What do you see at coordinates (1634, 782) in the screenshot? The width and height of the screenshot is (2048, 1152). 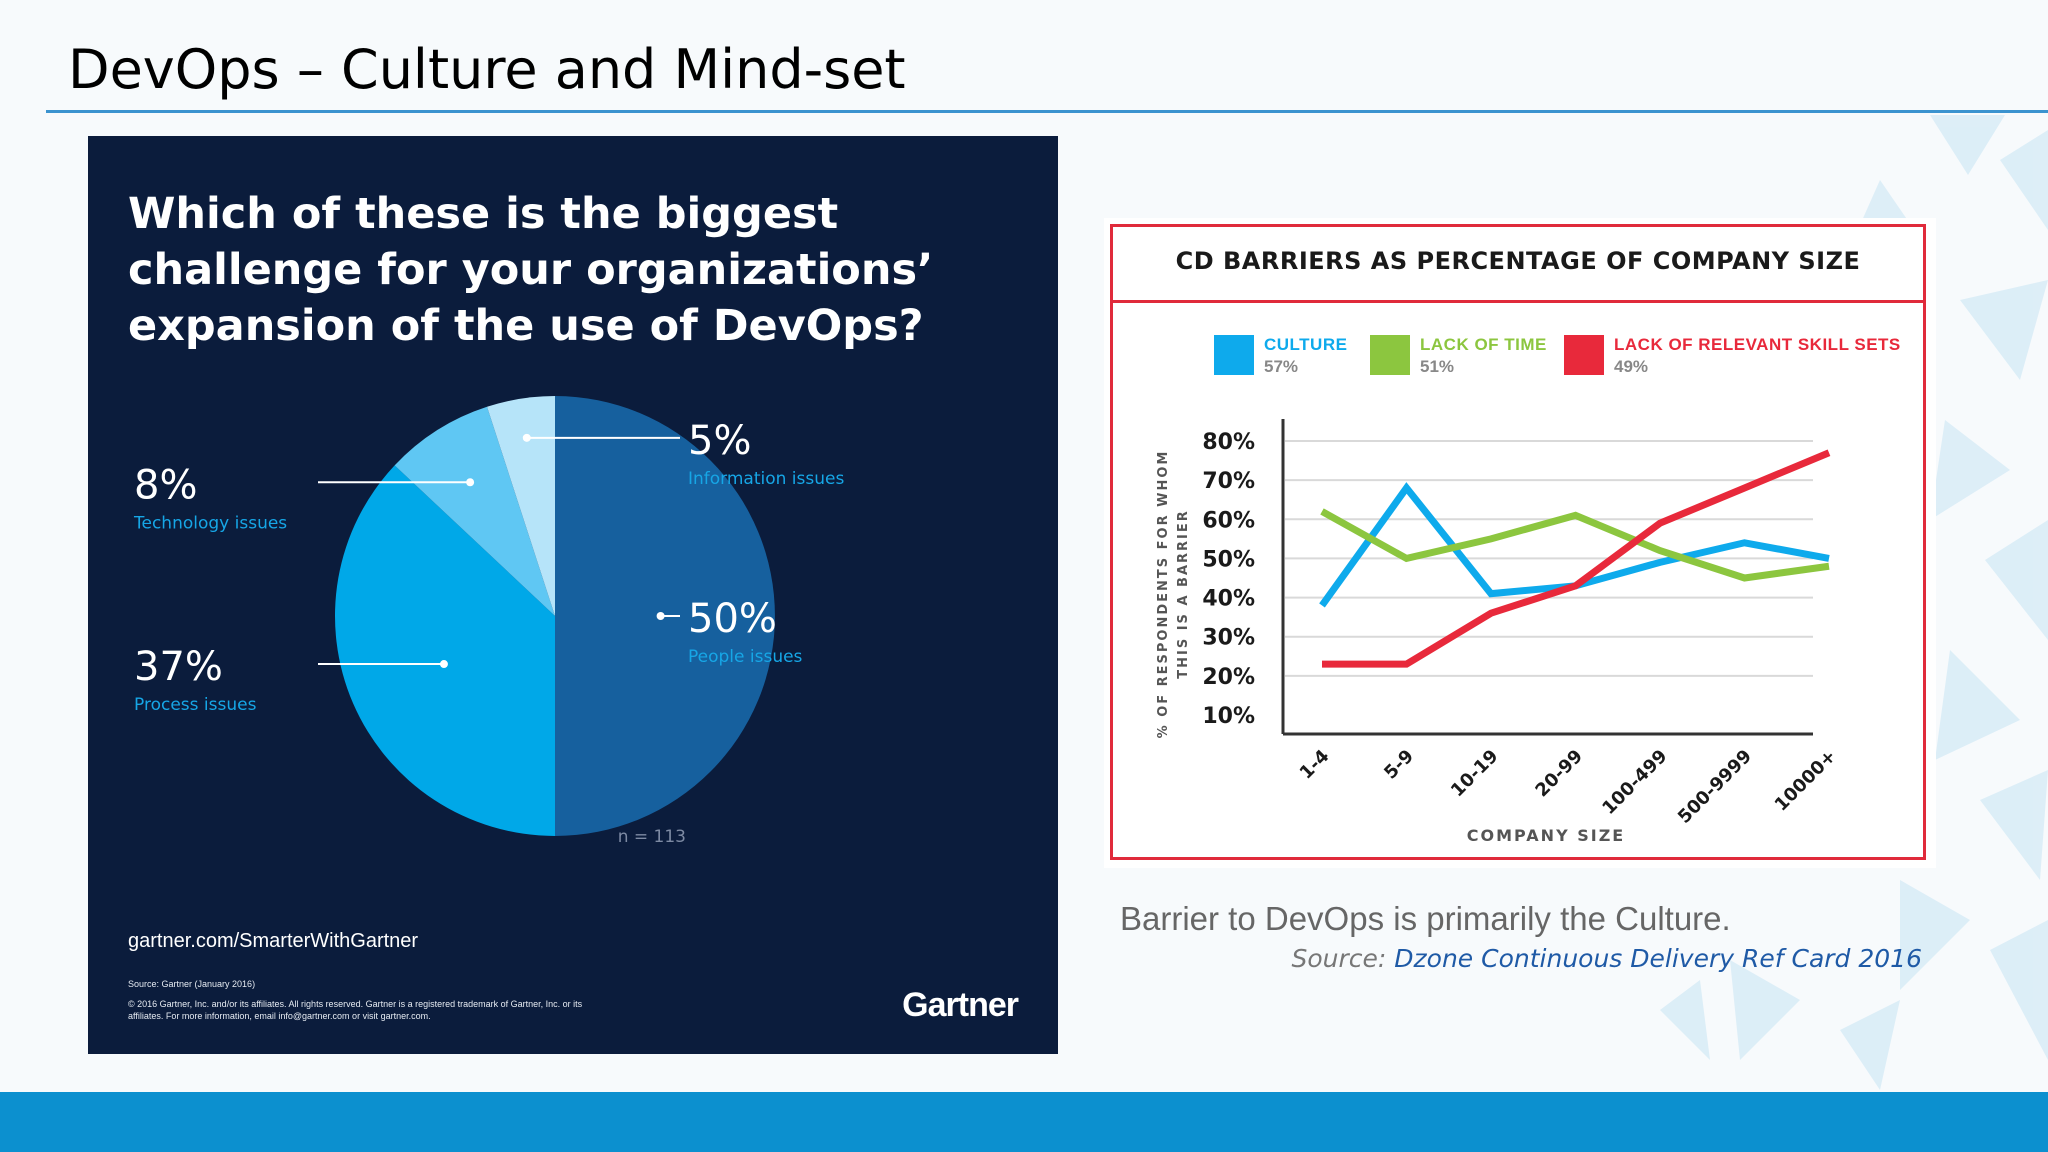 I see `x-tick-label: 100-499` at bounding box center [1634, 782].